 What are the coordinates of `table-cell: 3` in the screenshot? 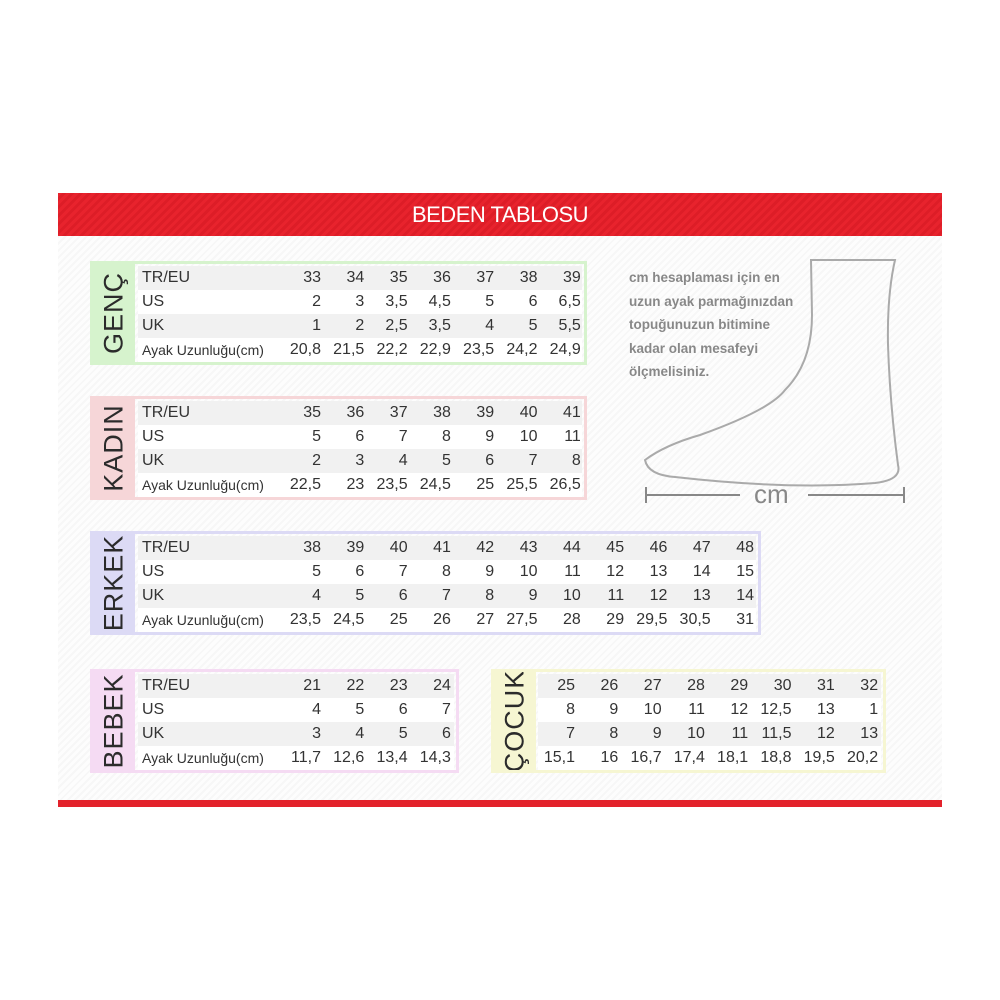 It's located at (316, 733).